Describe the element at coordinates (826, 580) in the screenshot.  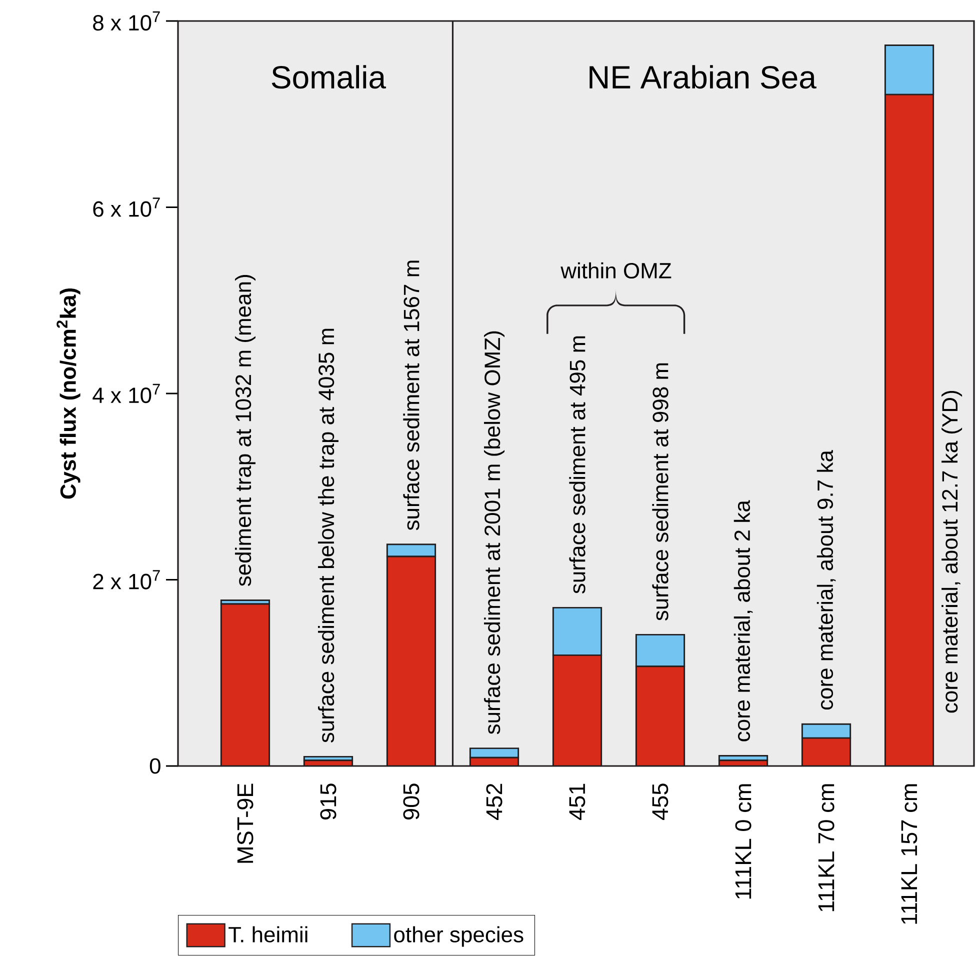
I see `annotation: core material, about 9.7 ka` at that location.